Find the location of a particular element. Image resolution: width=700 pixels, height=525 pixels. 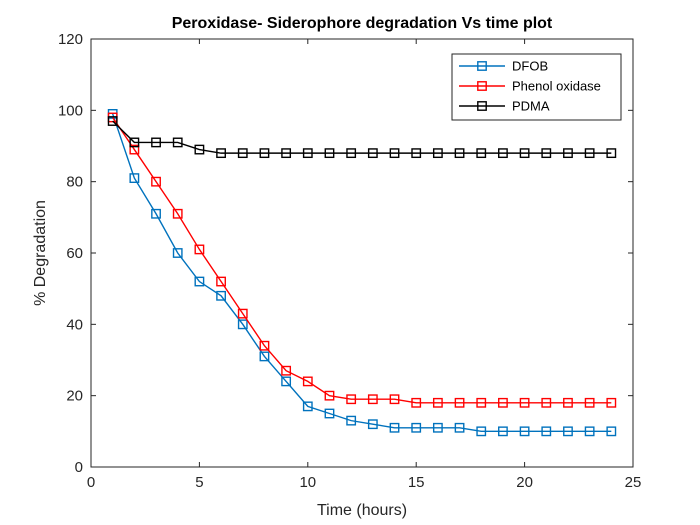

y-tick-label: 0 is located at coordinates (79, 467).